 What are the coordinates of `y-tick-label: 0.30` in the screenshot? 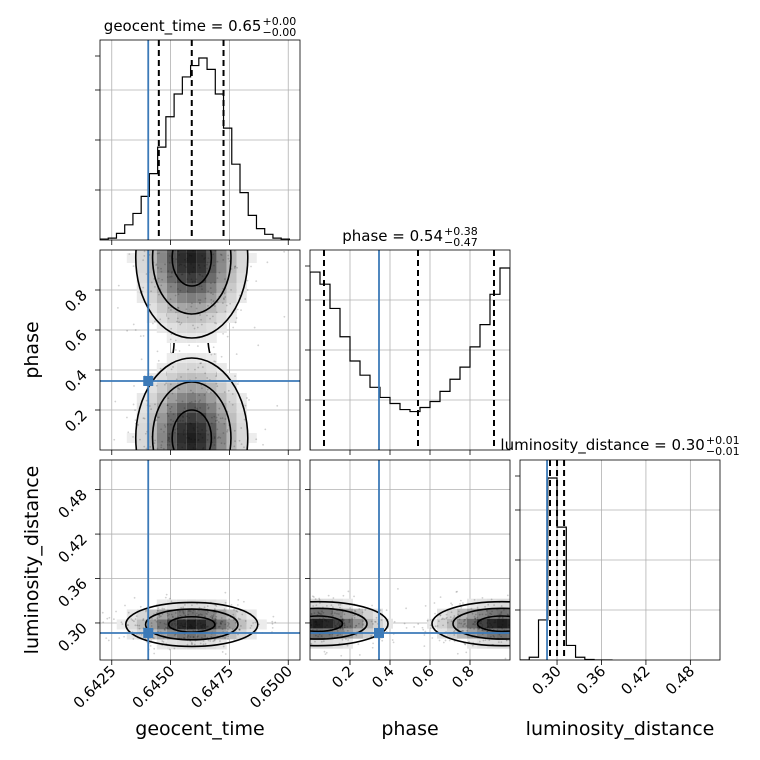 It's located at (72, 637).